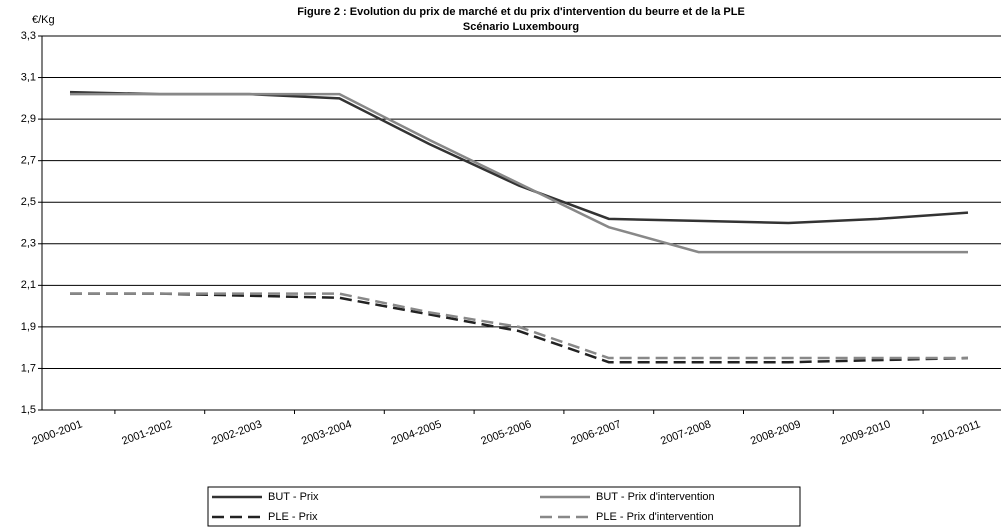  What do you see at coordinates (327, 432) in the screenshot?
I see `x-tick-label: 2003-2004` at bounding box center [327, 432].